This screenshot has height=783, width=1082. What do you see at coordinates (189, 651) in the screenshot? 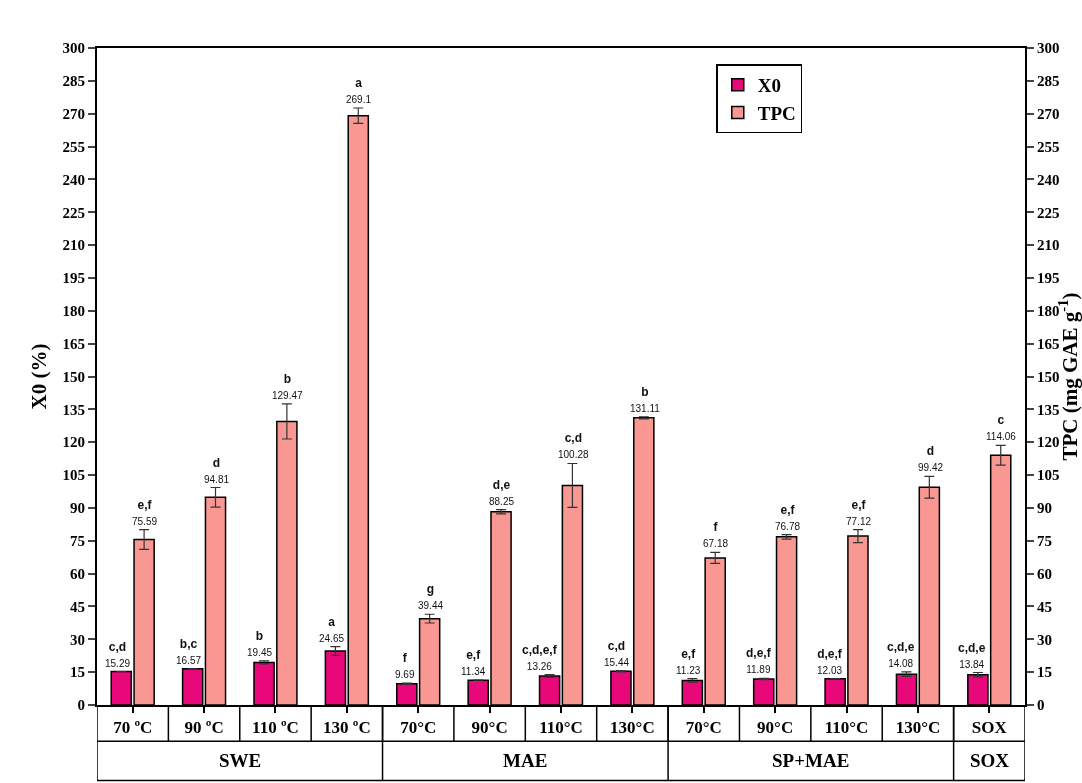
I see `data-label: b,c 16.57` at bounding box center [189, 651].